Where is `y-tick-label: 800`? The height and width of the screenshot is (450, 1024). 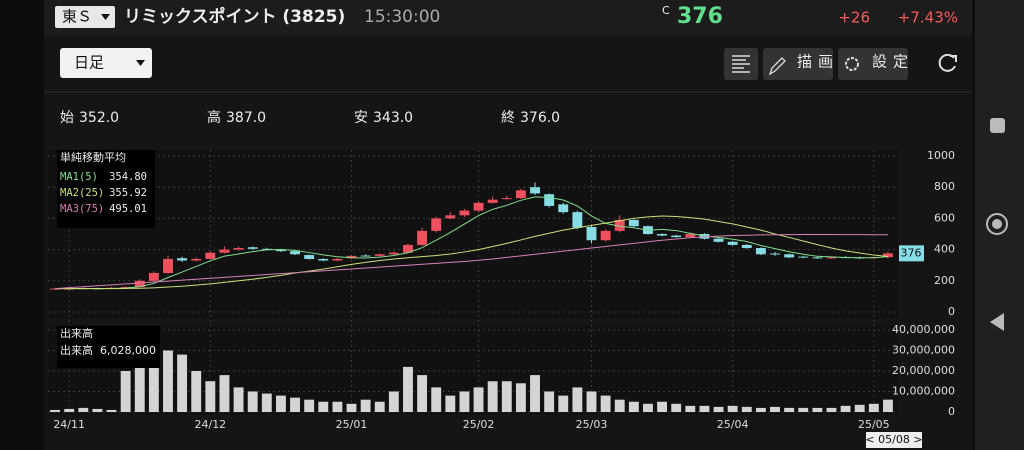
y-tick-label: 800 is located at coordinates (944, 186).